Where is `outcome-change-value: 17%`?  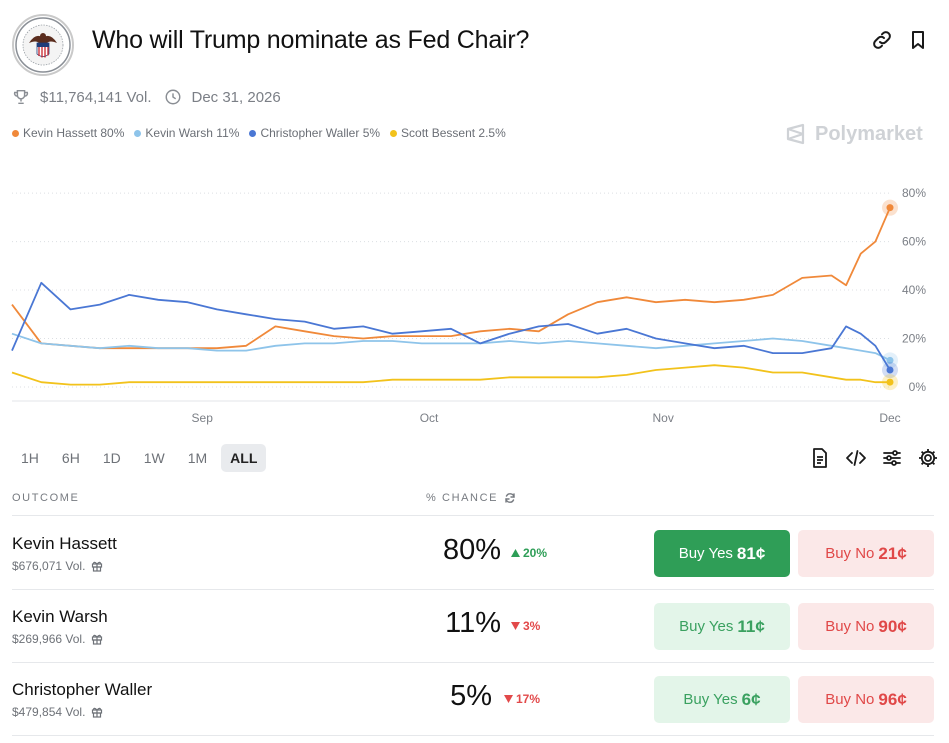
outcome-change-value: 17% is located at coordinates (528, 699).